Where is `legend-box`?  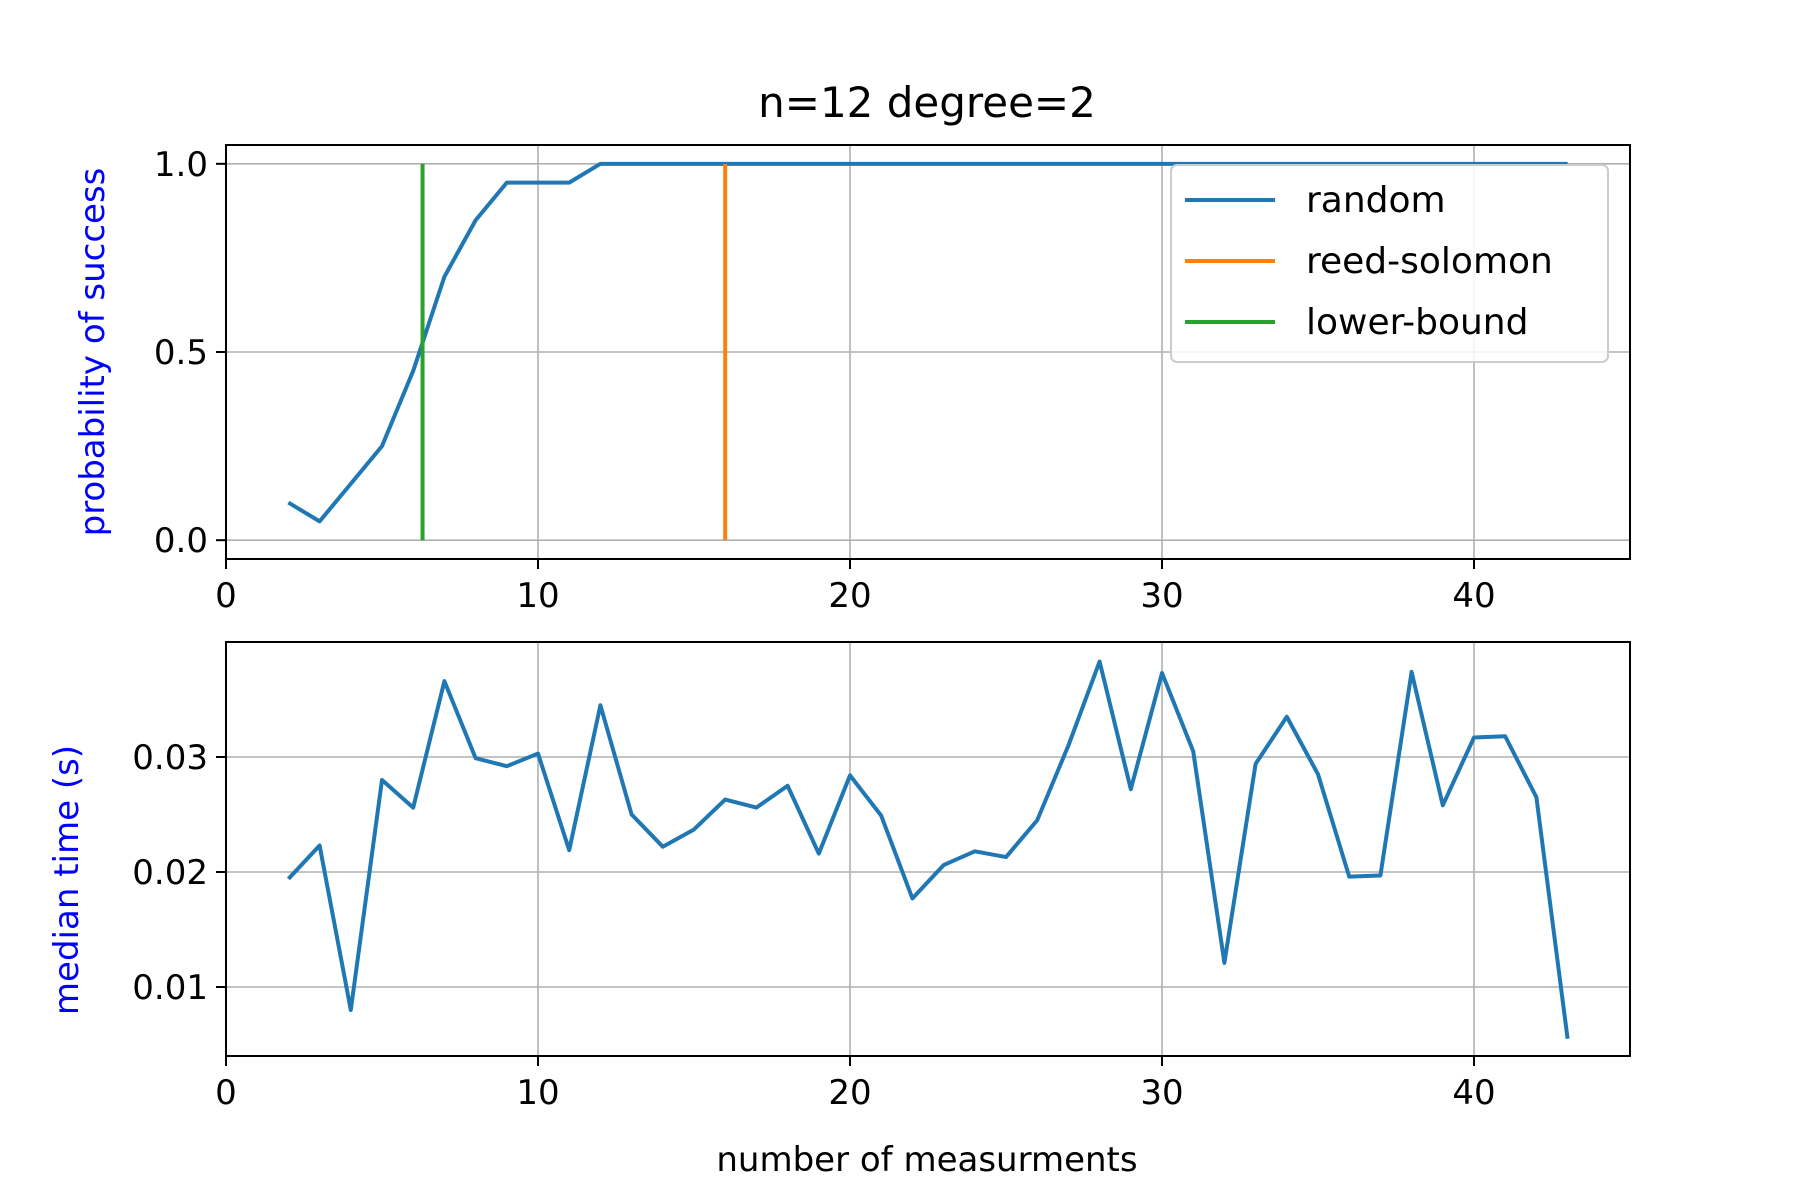
legend-box is located at coordinates (1389, 263).